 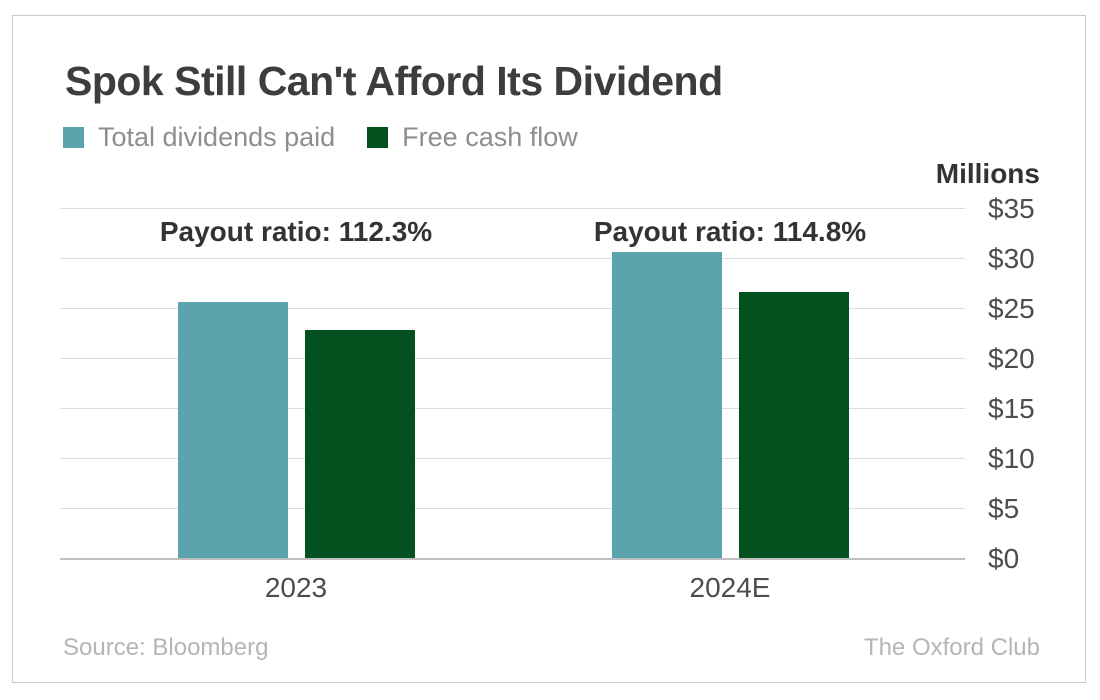 What do you see at coordinates (296, 587) in the screenshot?
I see `x-axis-label-2023: 2023` at bounding box center [296, 587].